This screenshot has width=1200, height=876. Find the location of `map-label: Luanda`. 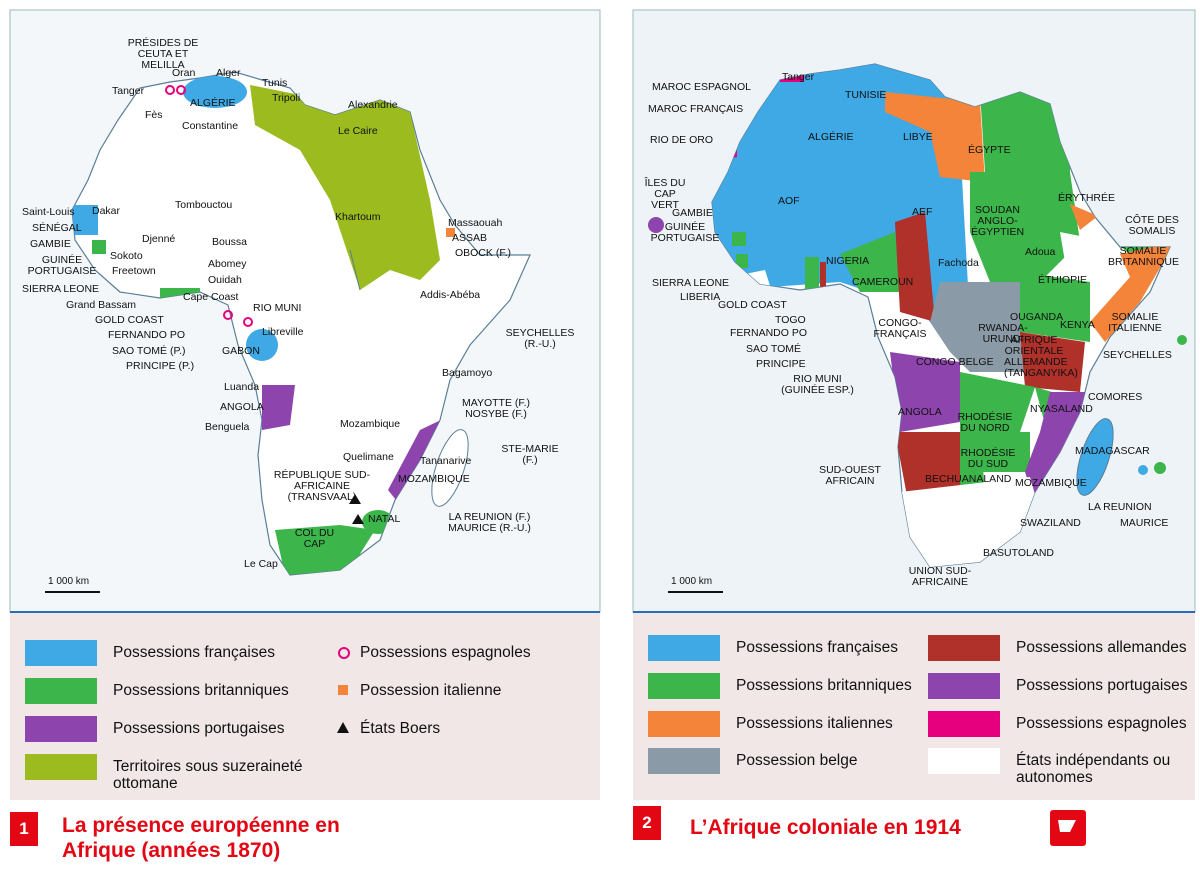

map-label: Luanda is located at coordinates (242, 387).